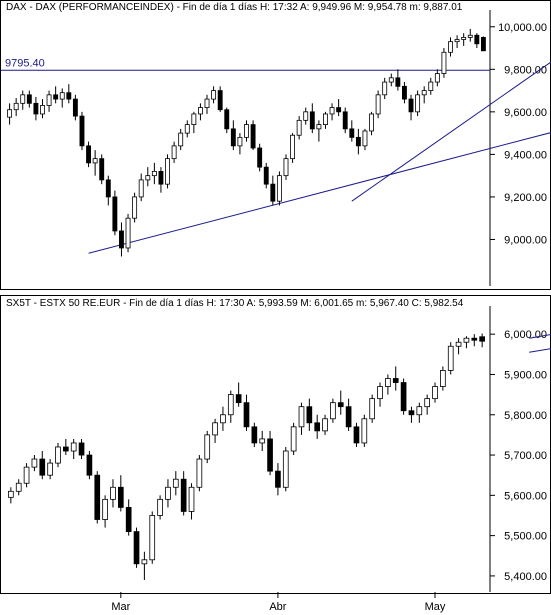  Describe the element at coordinates (120, 607) in the screenshot. I see `x-tick-label: Mar` at that location.